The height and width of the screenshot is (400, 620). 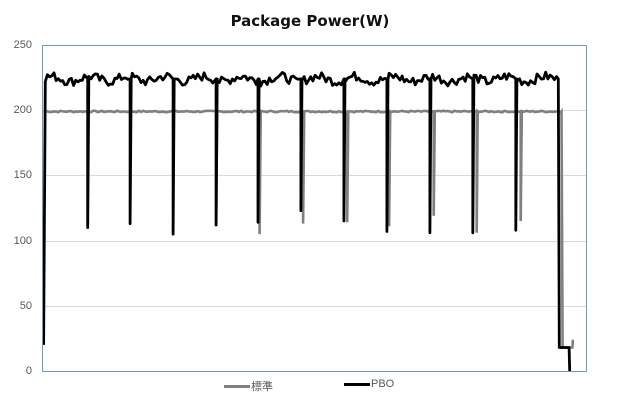 What do you see at coordinates (28, 371) in the screenshot?
I see `y-tick-0: 0` at bounding box center [28, 371].